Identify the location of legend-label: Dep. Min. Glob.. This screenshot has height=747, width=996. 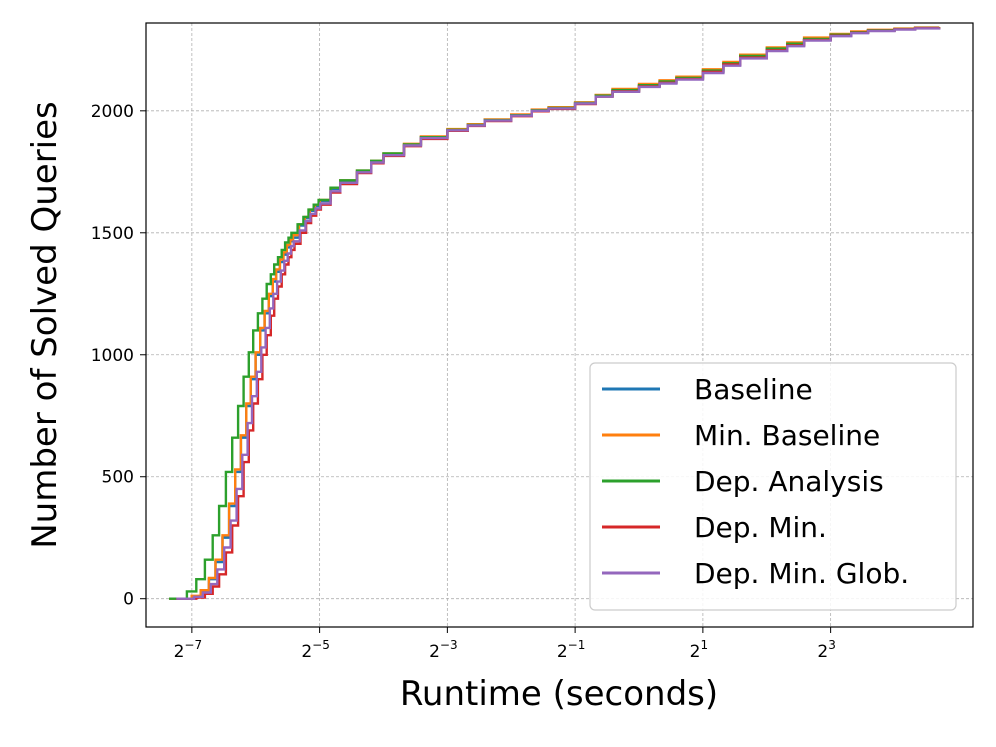
(801, 573).